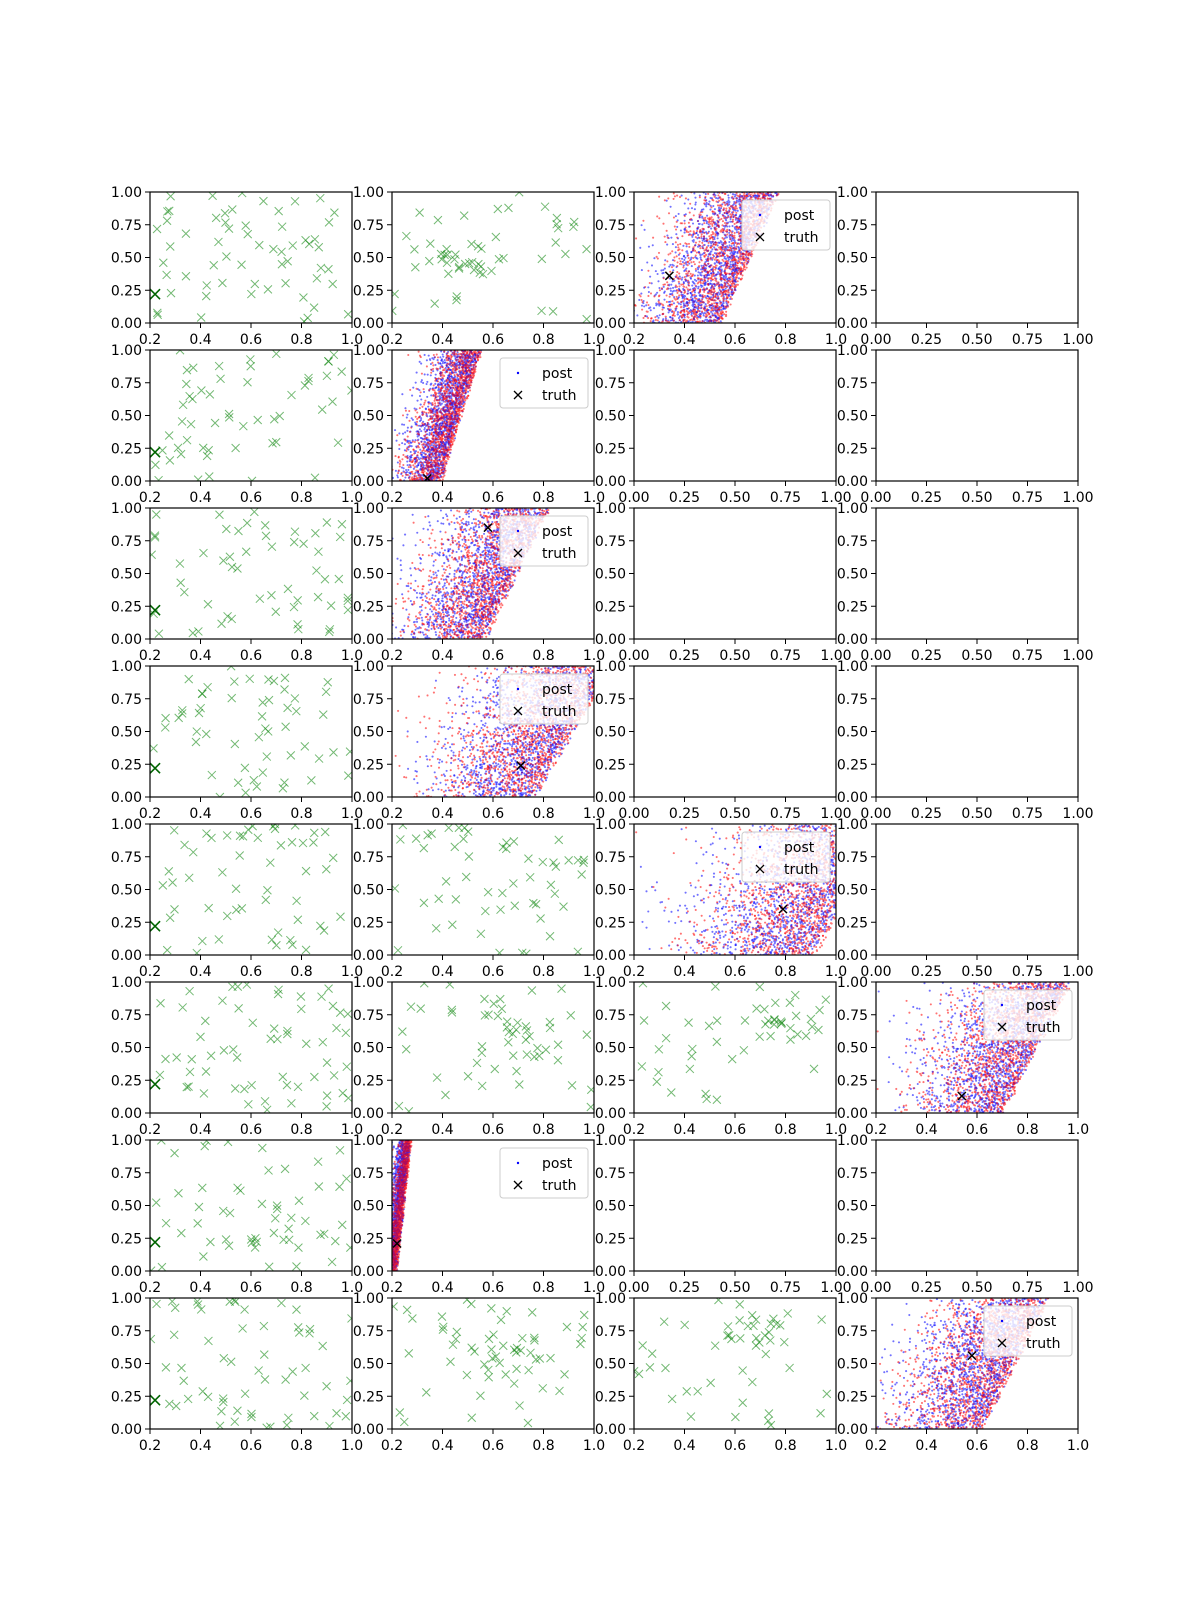 Image resolution: width=1200 pixels, height=1600 pixels. What do you see at coordinates (126, 449) in the screenshot?
I see `y-tick-label: 0.25` at bounding box center [126, 449].